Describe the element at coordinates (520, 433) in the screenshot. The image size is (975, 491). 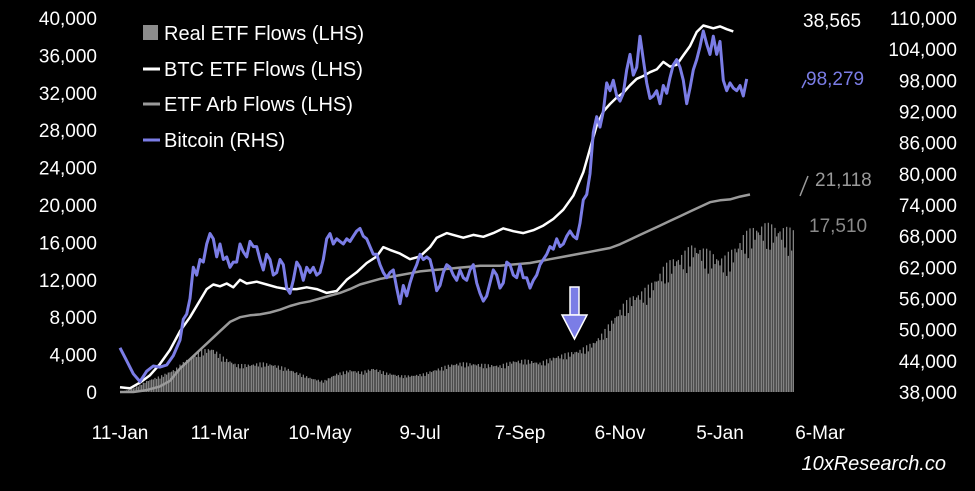
I see `x-axis-tick-label: 7-Sep` at that location.